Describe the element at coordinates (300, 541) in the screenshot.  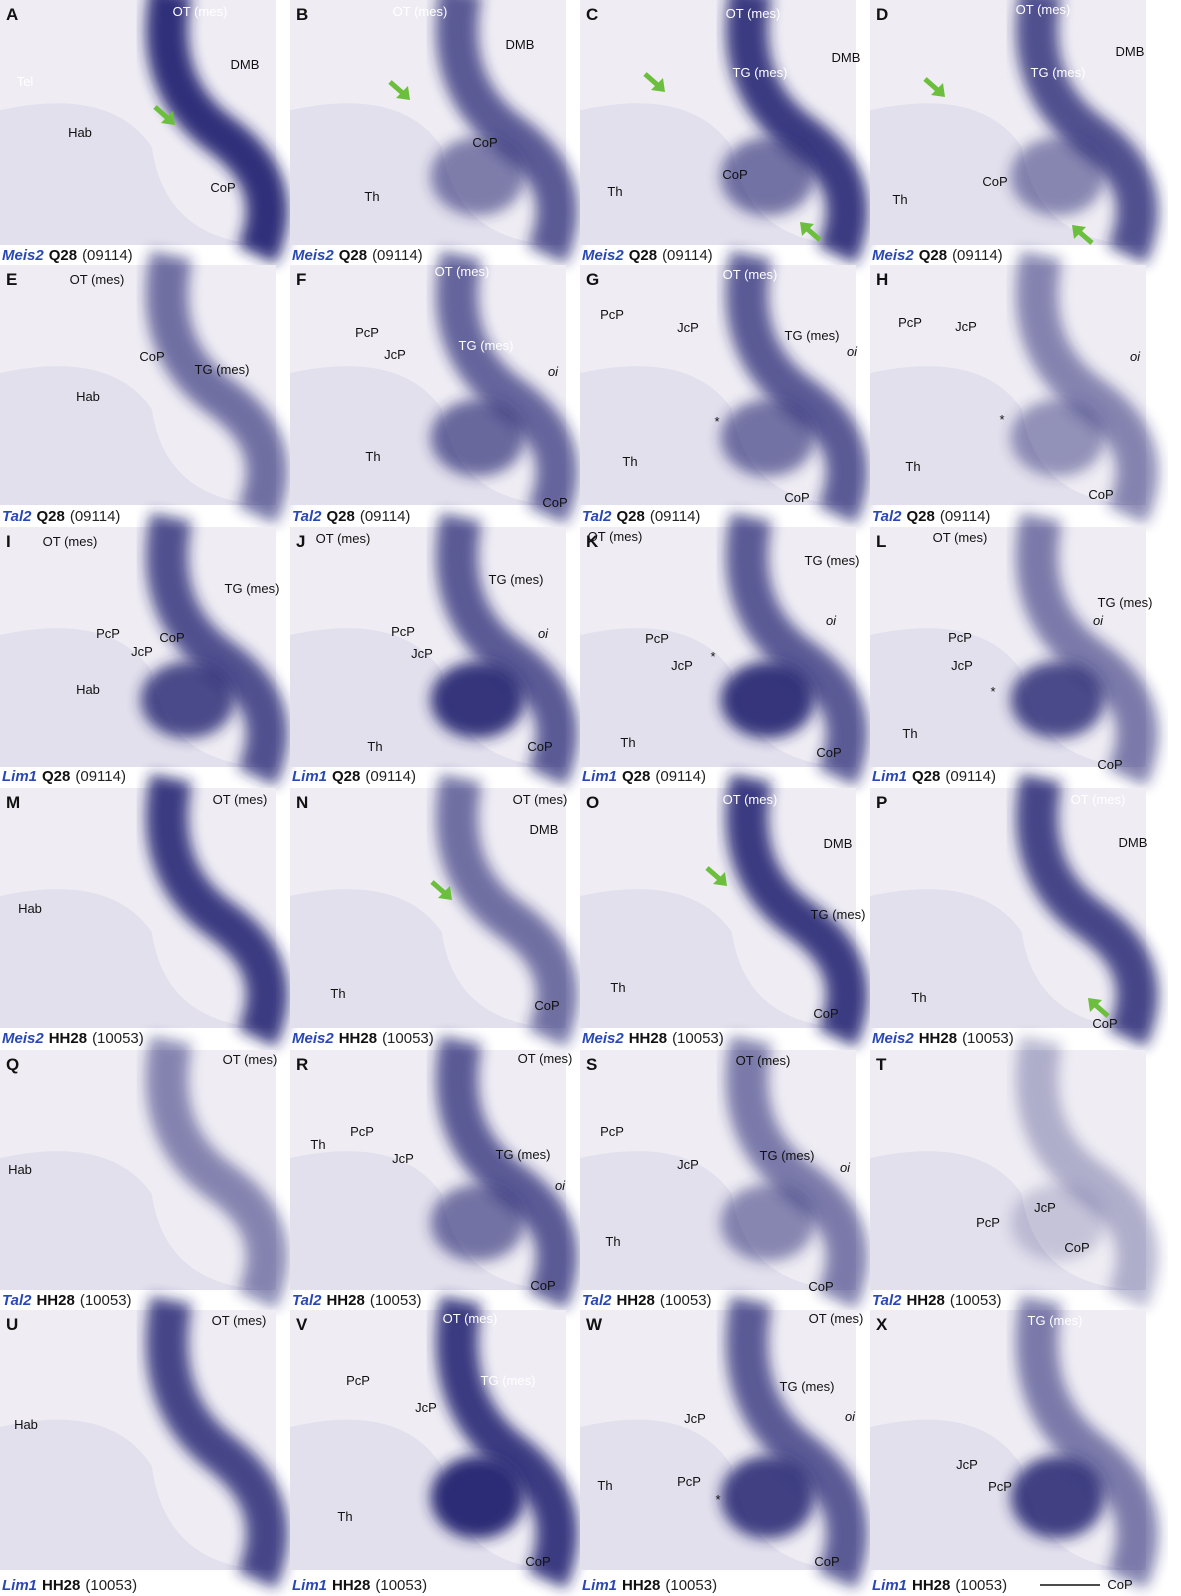
I see `panel-letter: J` at that location.